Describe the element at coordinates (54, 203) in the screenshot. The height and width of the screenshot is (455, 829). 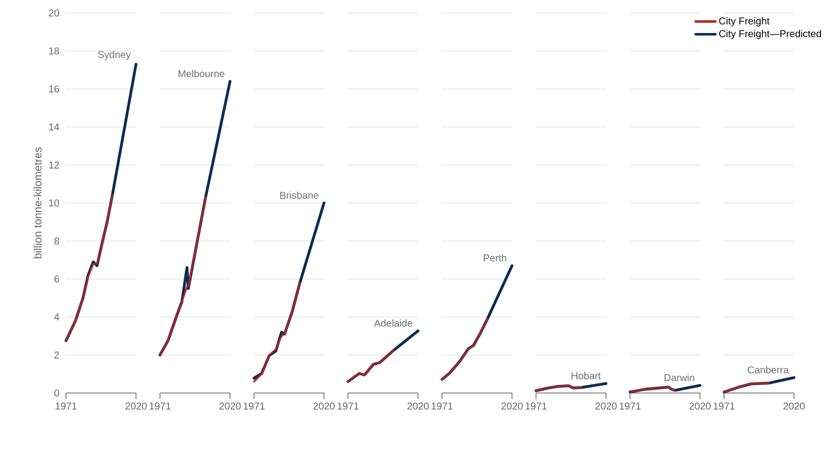
I see `y-tick-label: 10` at that location.